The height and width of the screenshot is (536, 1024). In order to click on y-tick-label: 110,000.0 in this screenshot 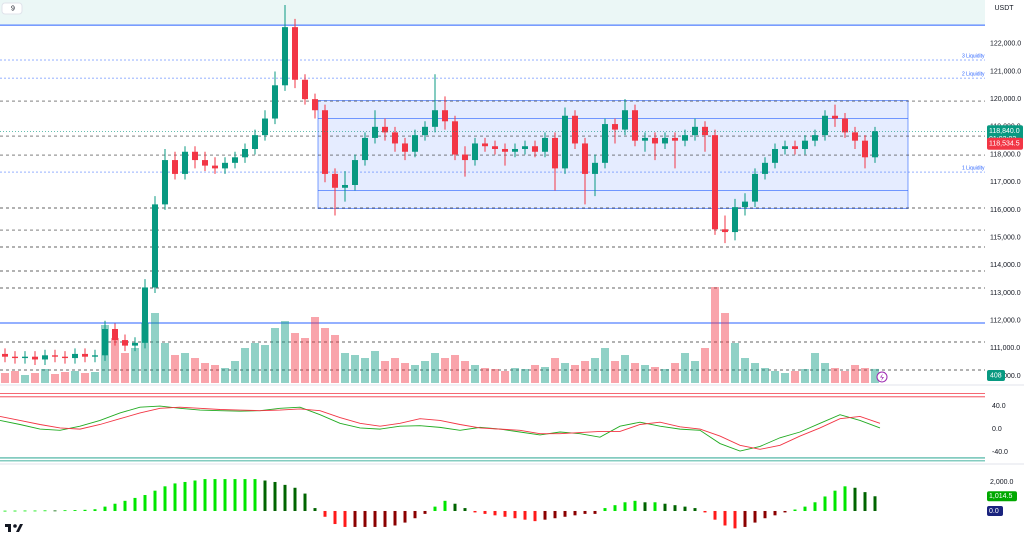, I will do `click(1005, 376)`.